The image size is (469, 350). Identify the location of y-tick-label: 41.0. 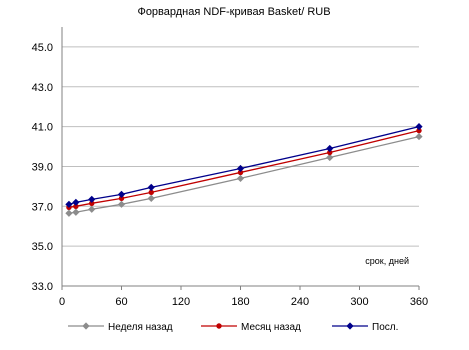
(42, 128).